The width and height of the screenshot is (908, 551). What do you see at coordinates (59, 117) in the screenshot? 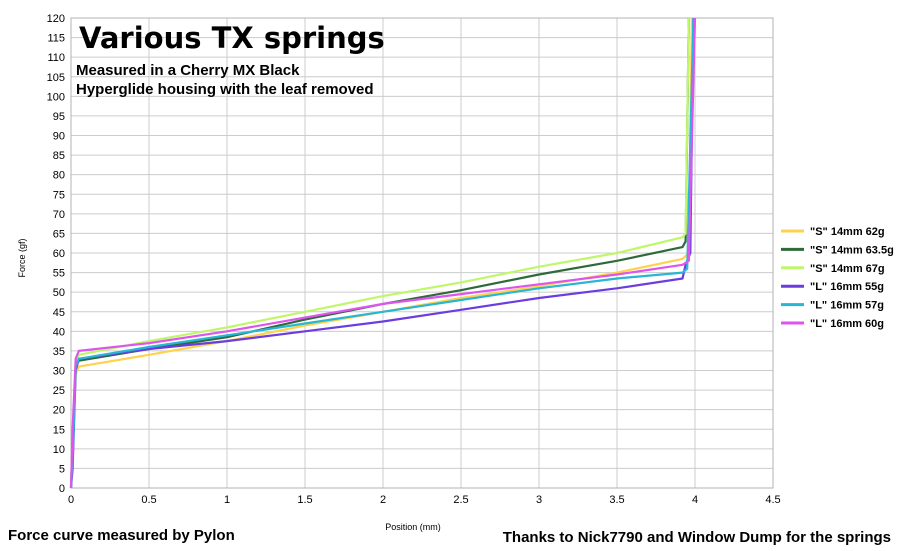
I see `y-tick-label: 95` at bounding box center [59, 117].